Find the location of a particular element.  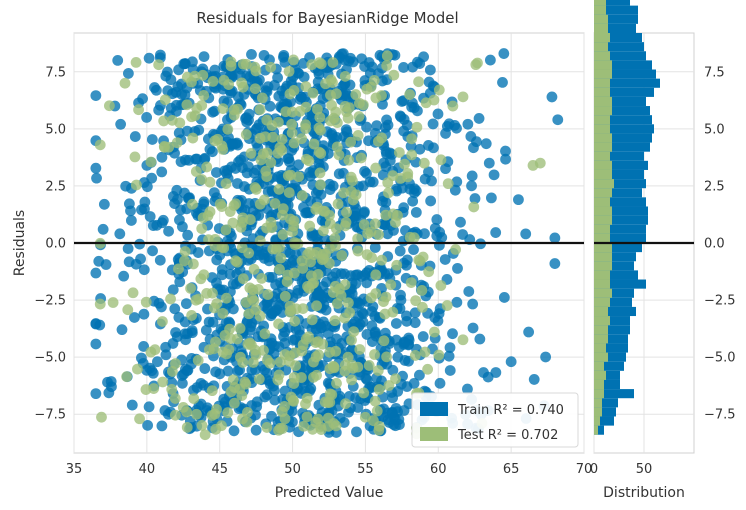

legend-label-test: Test R² = 0.702 is located at coordinates (507, 435).